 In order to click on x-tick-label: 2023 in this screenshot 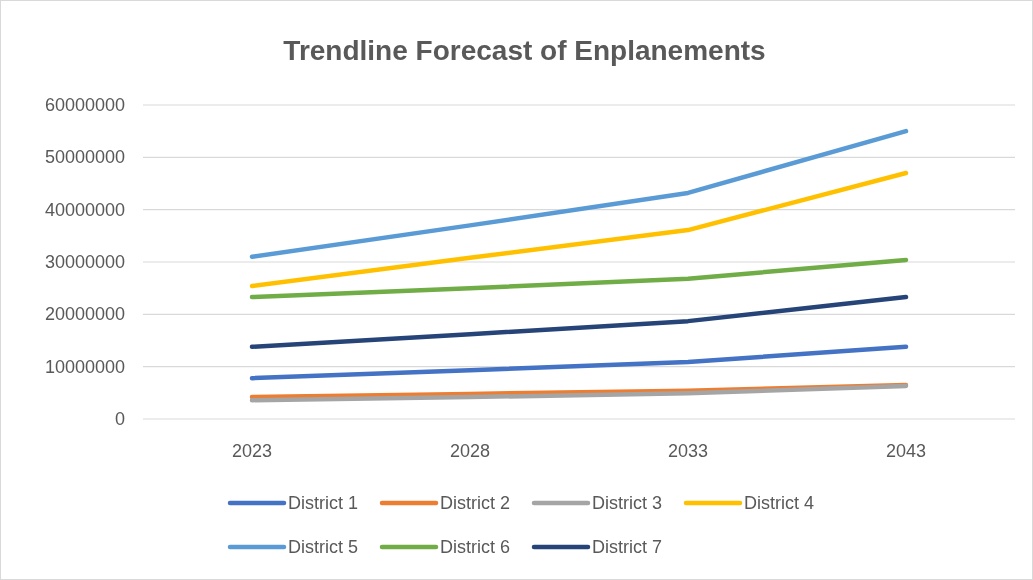, I will do `click(252, 451)`.